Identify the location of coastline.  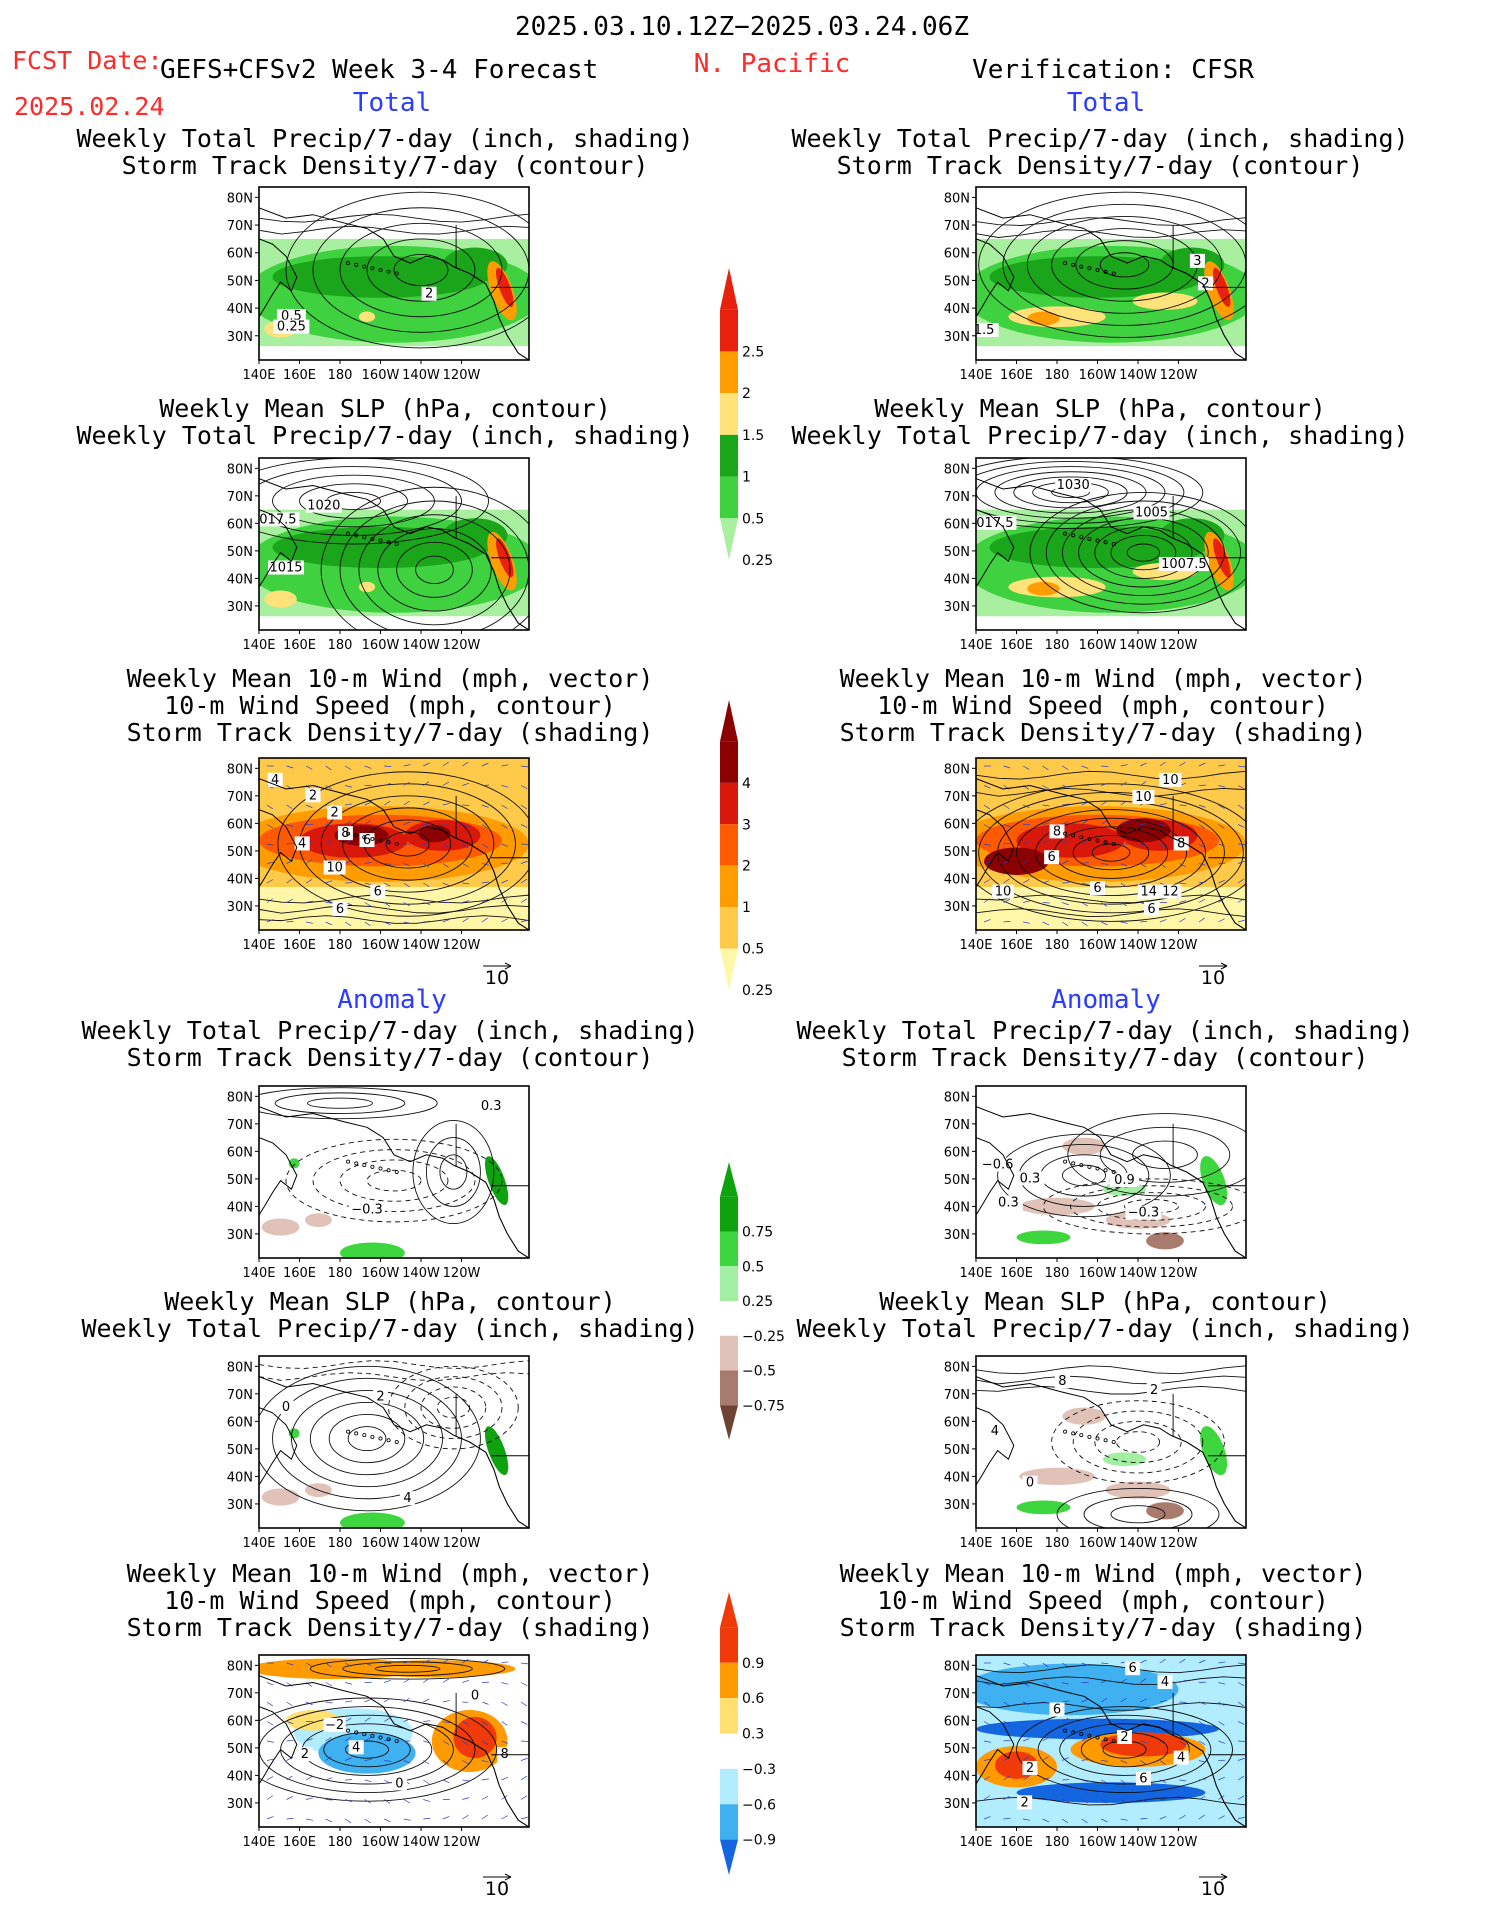
(313, 218).